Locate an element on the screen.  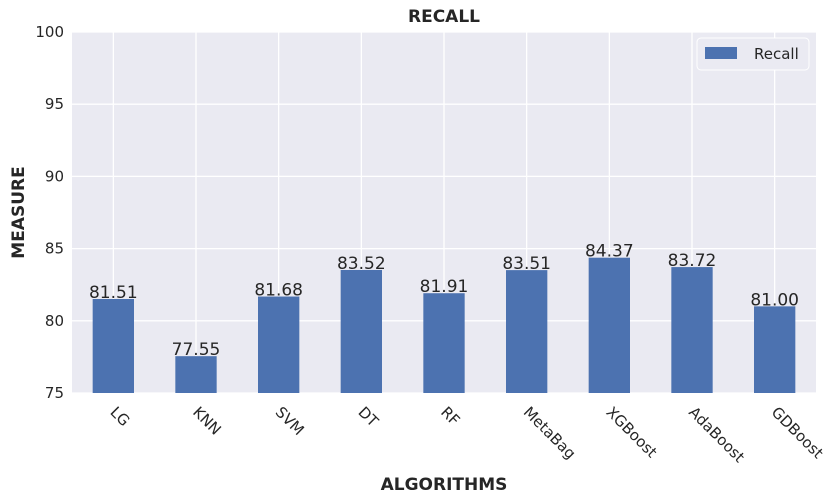
legend-box is located at coordinates (753, 54).